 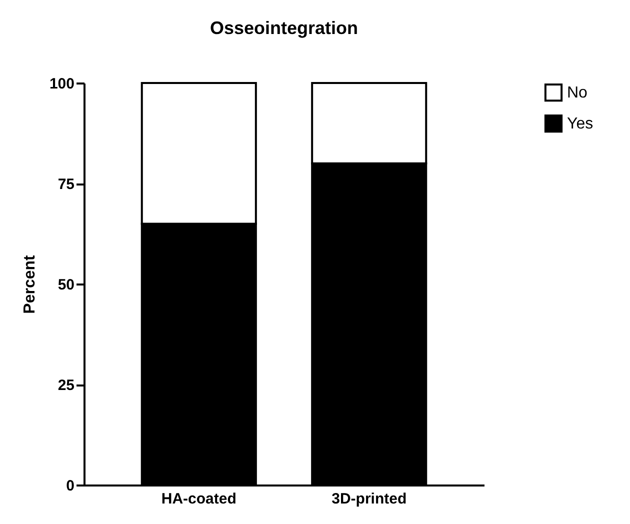 What do you see at coordinates (369, 499) in the screenshot?
I see `x-tick-label: 3D-printed` at bounding box center [369, 499].